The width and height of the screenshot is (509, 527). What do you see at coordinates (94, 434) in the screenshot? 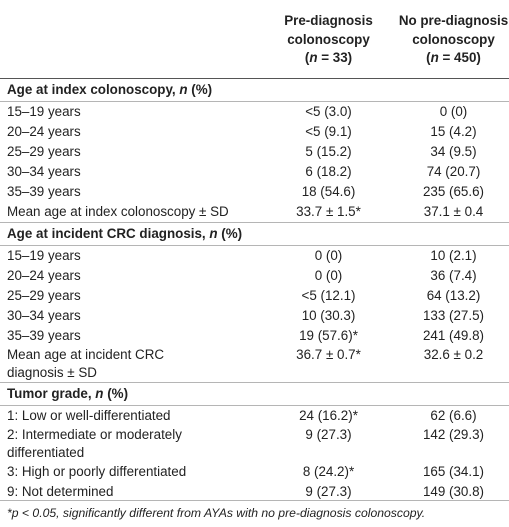
I see `row-label-line1: 2: Intermediate or moderately` at bounding box center [94, 434].